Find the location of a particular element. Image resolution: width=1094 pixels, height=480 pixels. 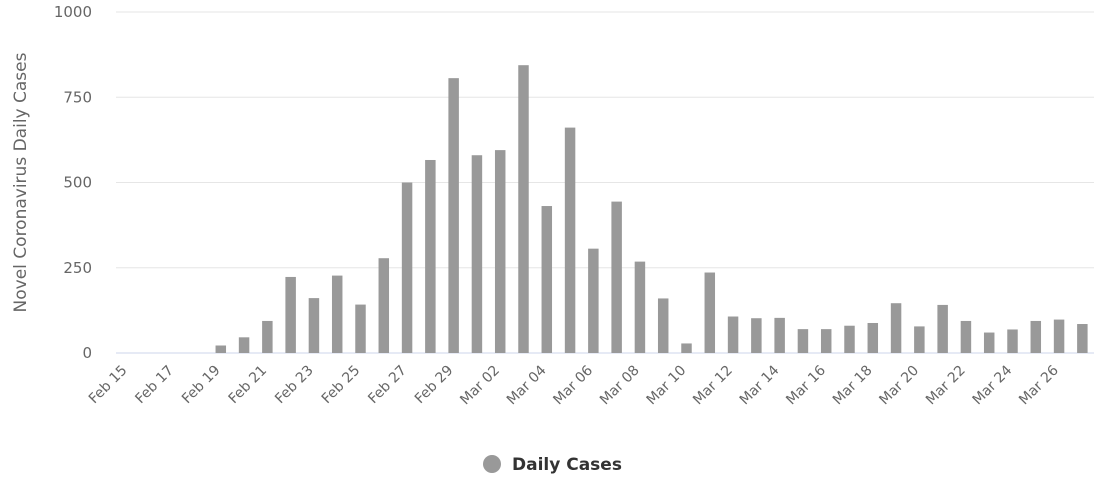

y-axis-label: Novel Coronavirus Daily Cases is located at coordinates (21, 182).